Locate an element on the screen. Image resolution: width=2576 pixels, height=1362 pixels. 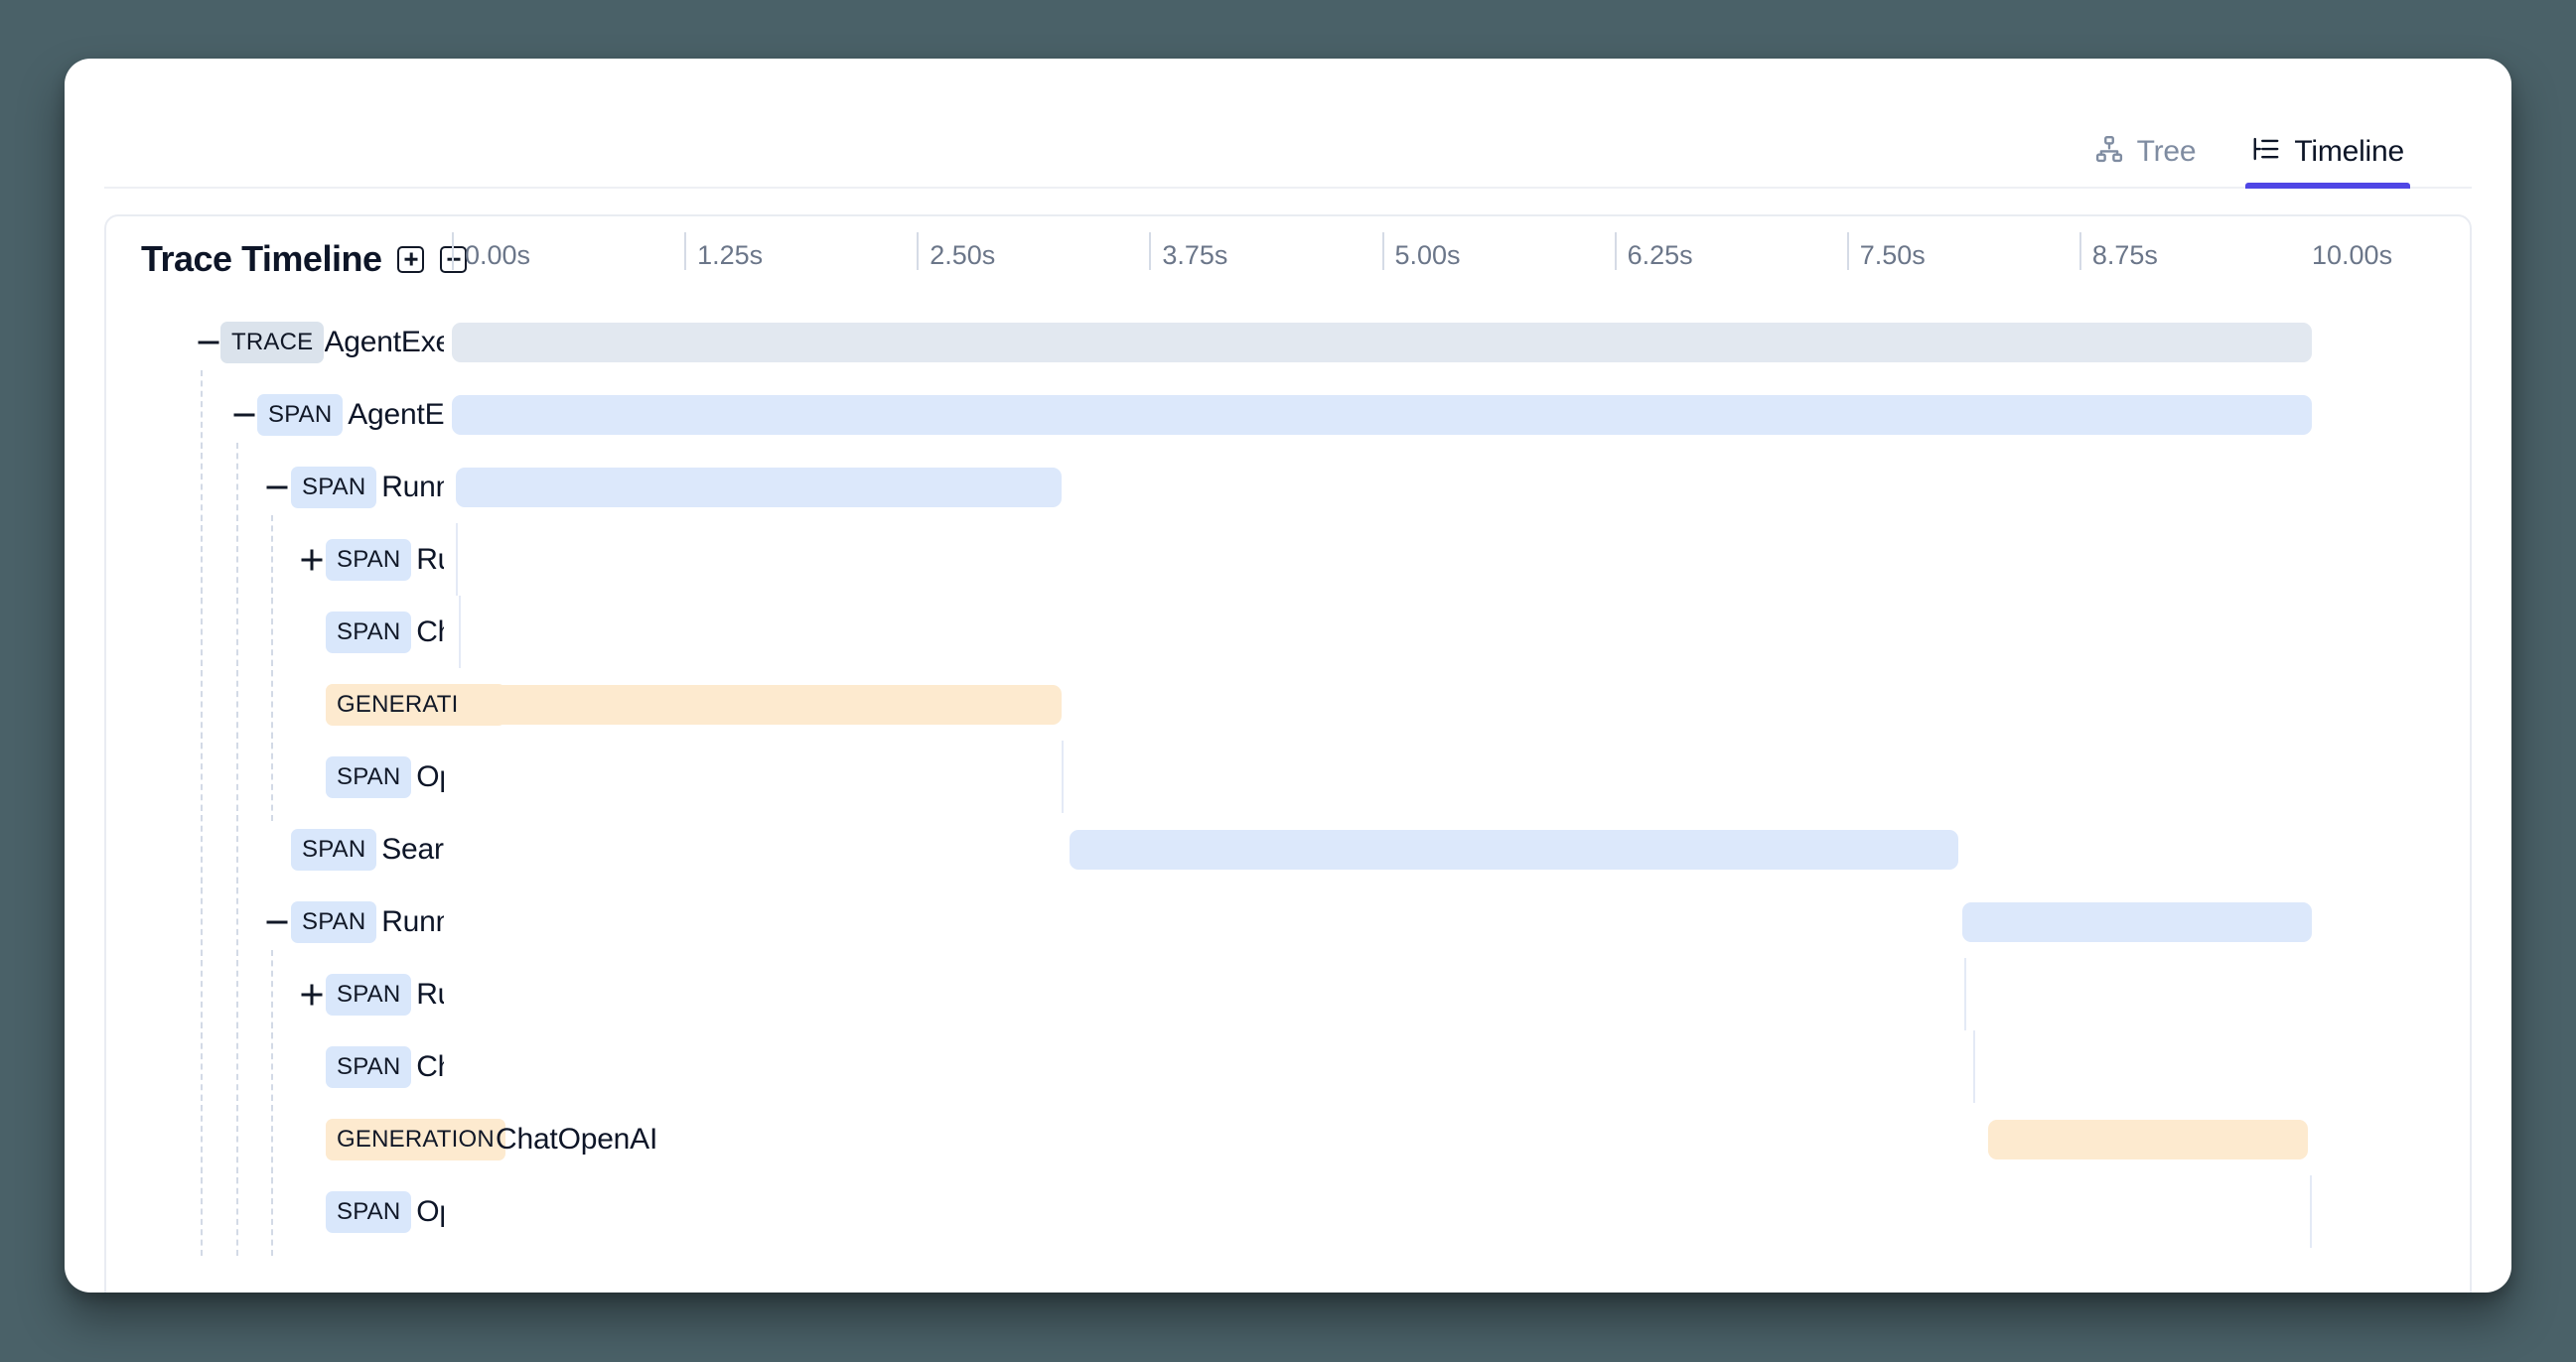
row-label: TRACEAgentExecutor is located at coordinates (278, 342).